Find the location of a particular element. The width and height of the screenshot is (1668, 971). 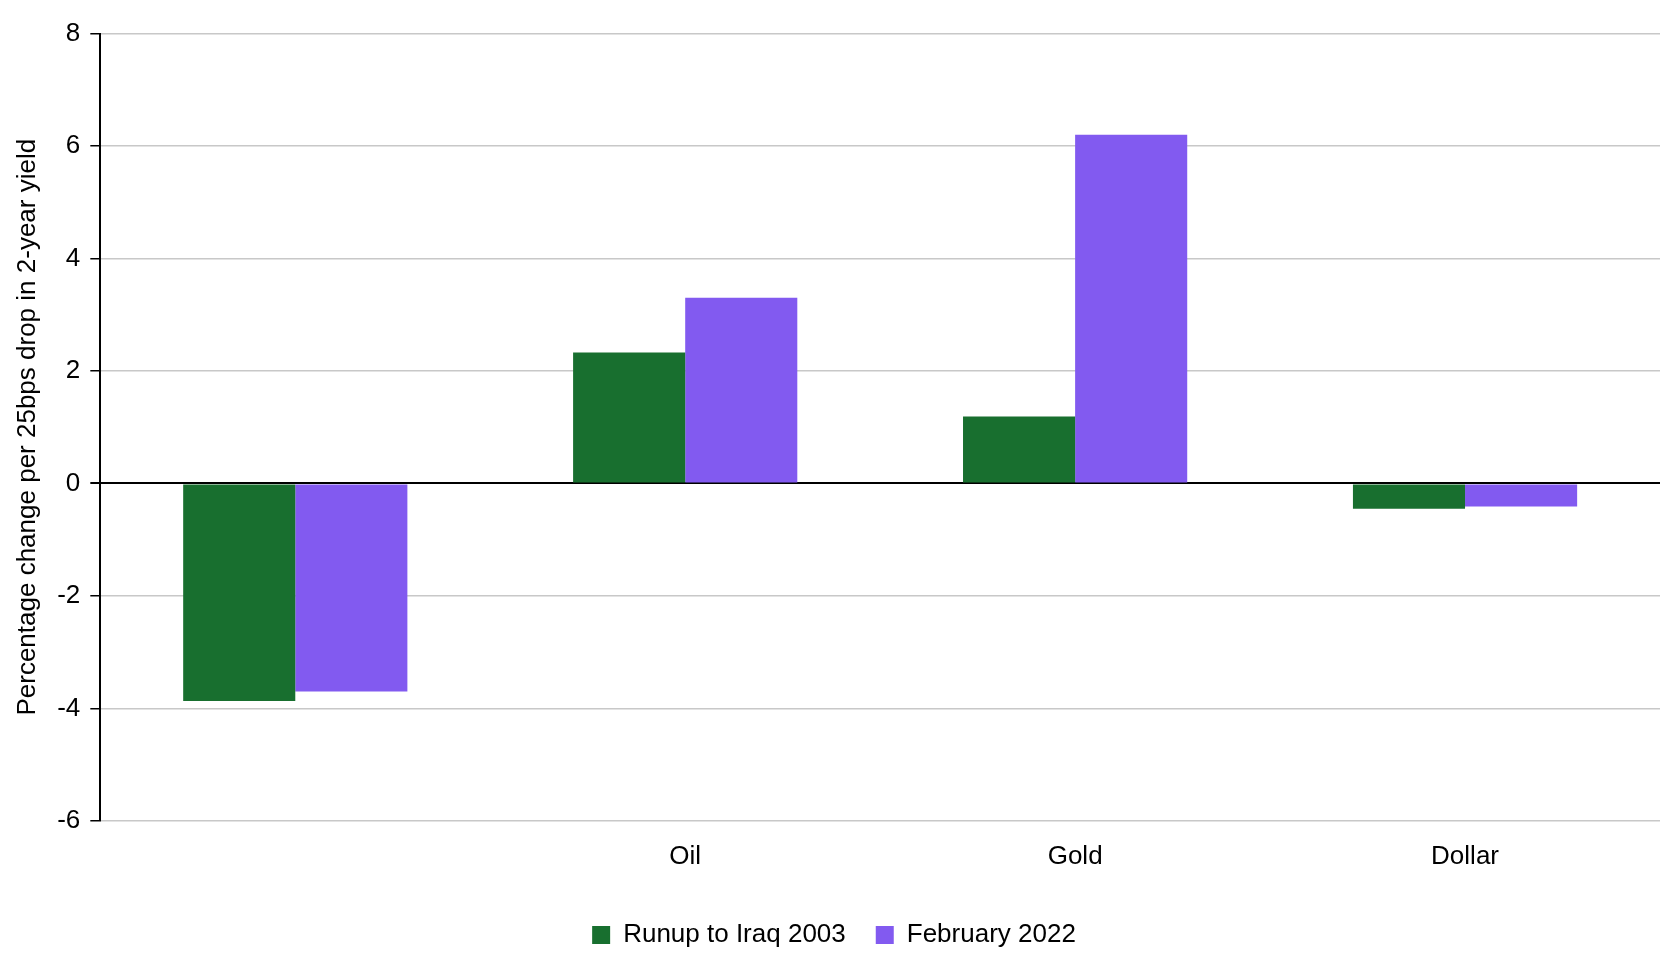

y-tick-label: 6 is located at coordinates (73, 144).